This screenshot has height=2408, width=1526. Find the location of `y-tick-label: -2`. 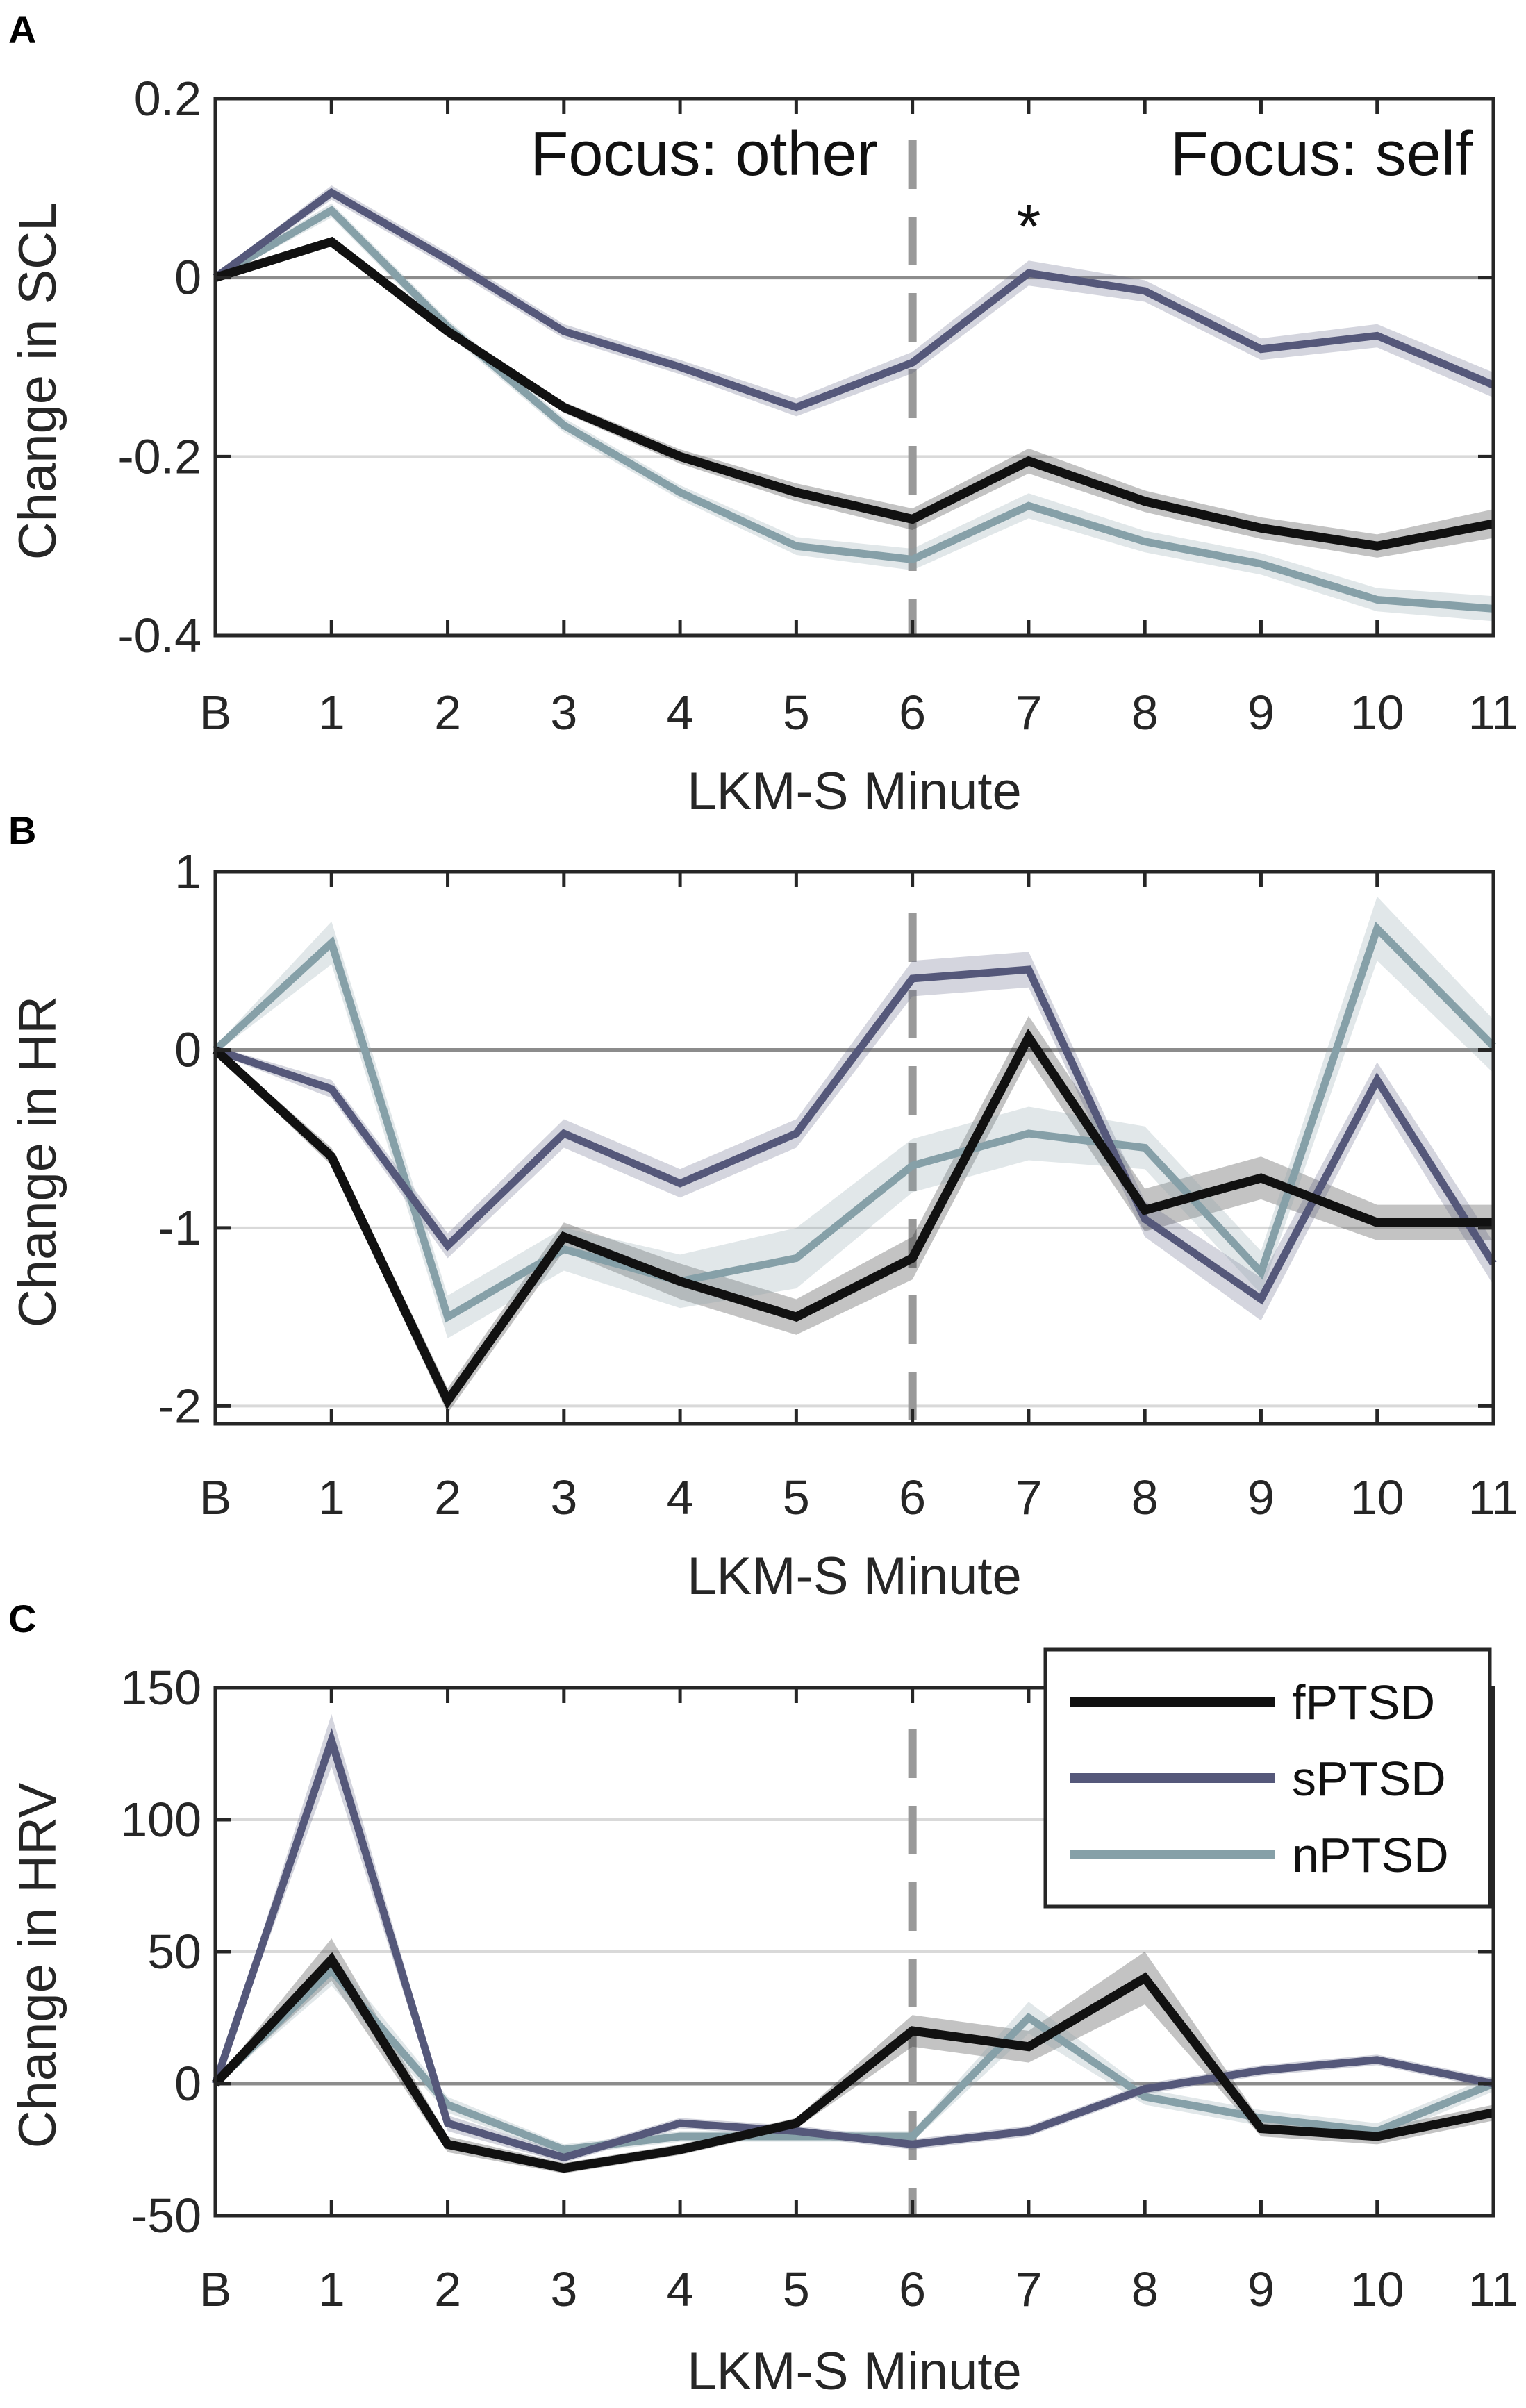

y-tick-label: -2 is located at coordinates (180, 1406).